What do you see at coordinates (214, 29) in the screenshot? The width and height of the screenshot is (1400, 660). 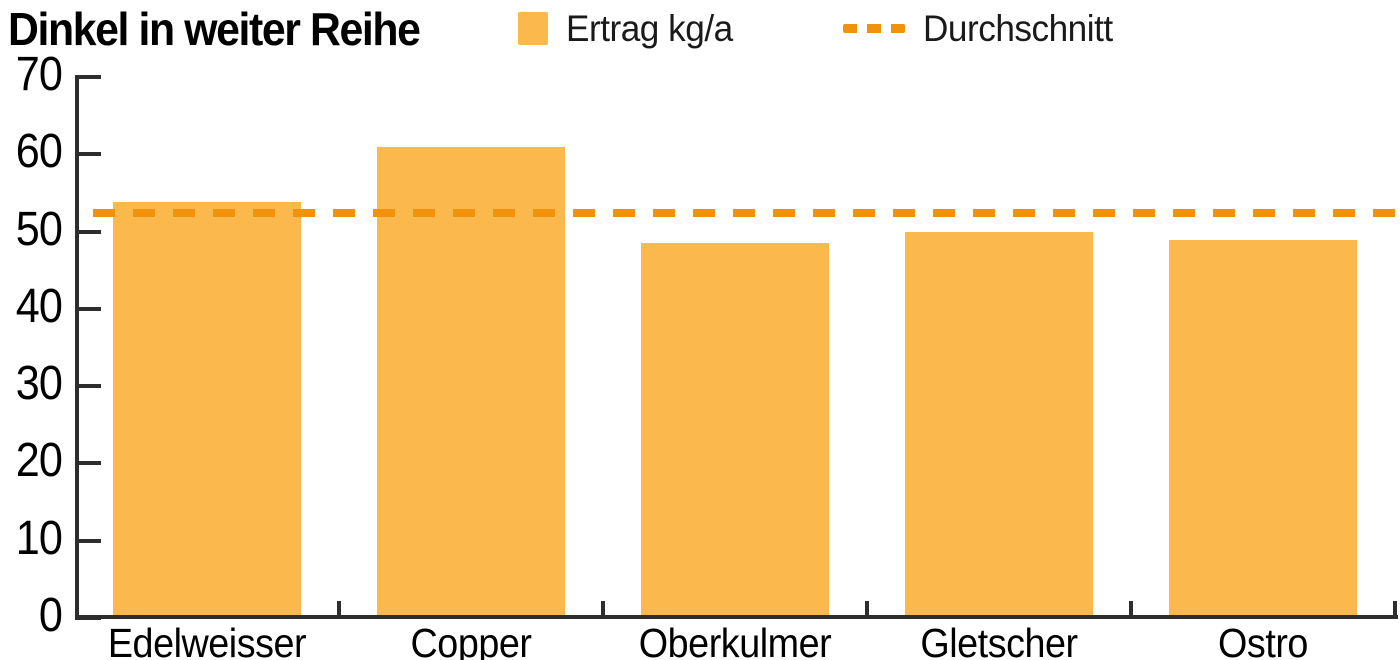 I see `chart-title: Dinkel in weiter Reihe` at bounding box center [214, 29].